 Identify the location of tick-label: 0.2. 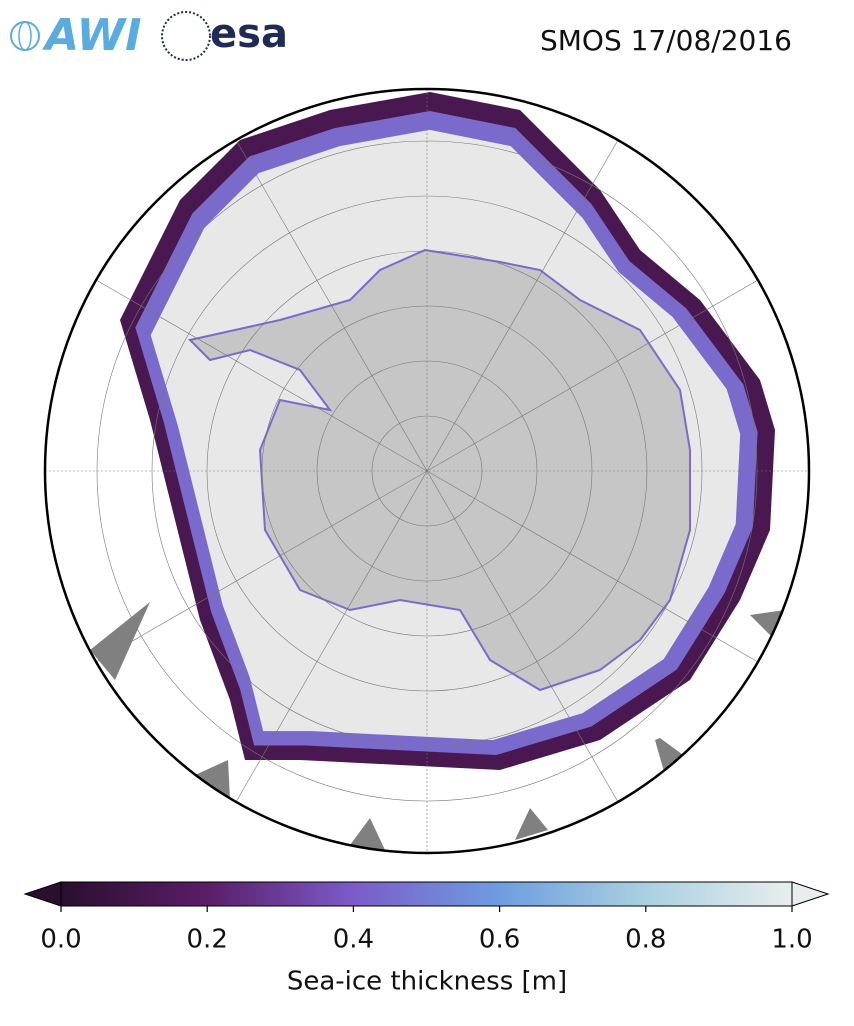
(207, 940).